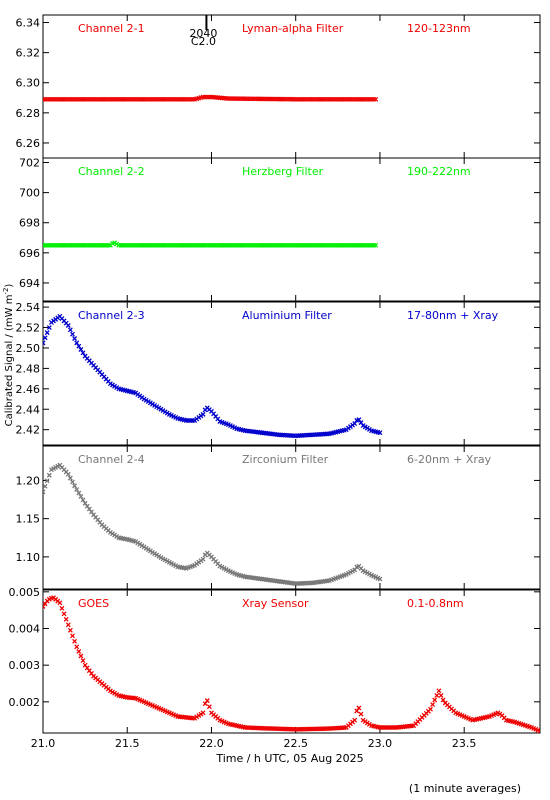 Image resolution: width=550 pixels, height=800 pixels. Describe the element at coordinates (449, 459) in the screenshot. I see `panel-band-label: 6-20nm + Xray` at that location.